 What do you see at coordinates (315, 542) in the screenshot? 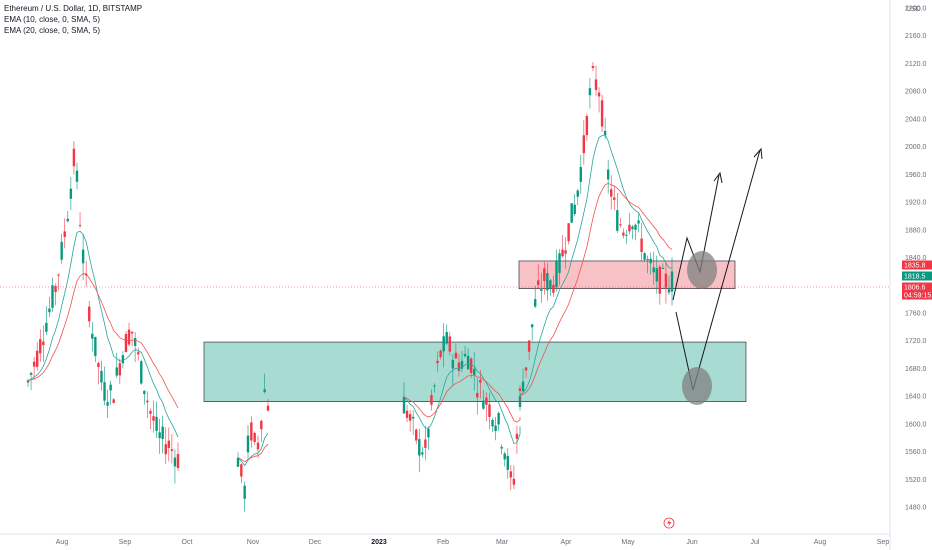
I see `time-tick: Dec` at bounding box center [315, 542].